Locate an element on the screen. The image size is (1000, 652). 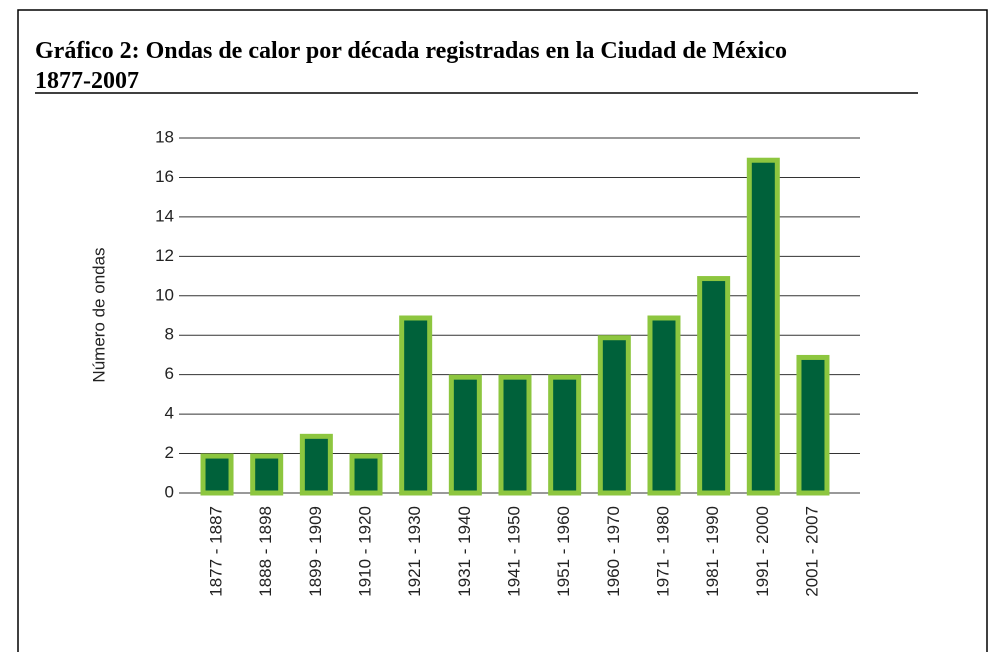
y-tick-label: 10 is located at coordinates (164, 294).